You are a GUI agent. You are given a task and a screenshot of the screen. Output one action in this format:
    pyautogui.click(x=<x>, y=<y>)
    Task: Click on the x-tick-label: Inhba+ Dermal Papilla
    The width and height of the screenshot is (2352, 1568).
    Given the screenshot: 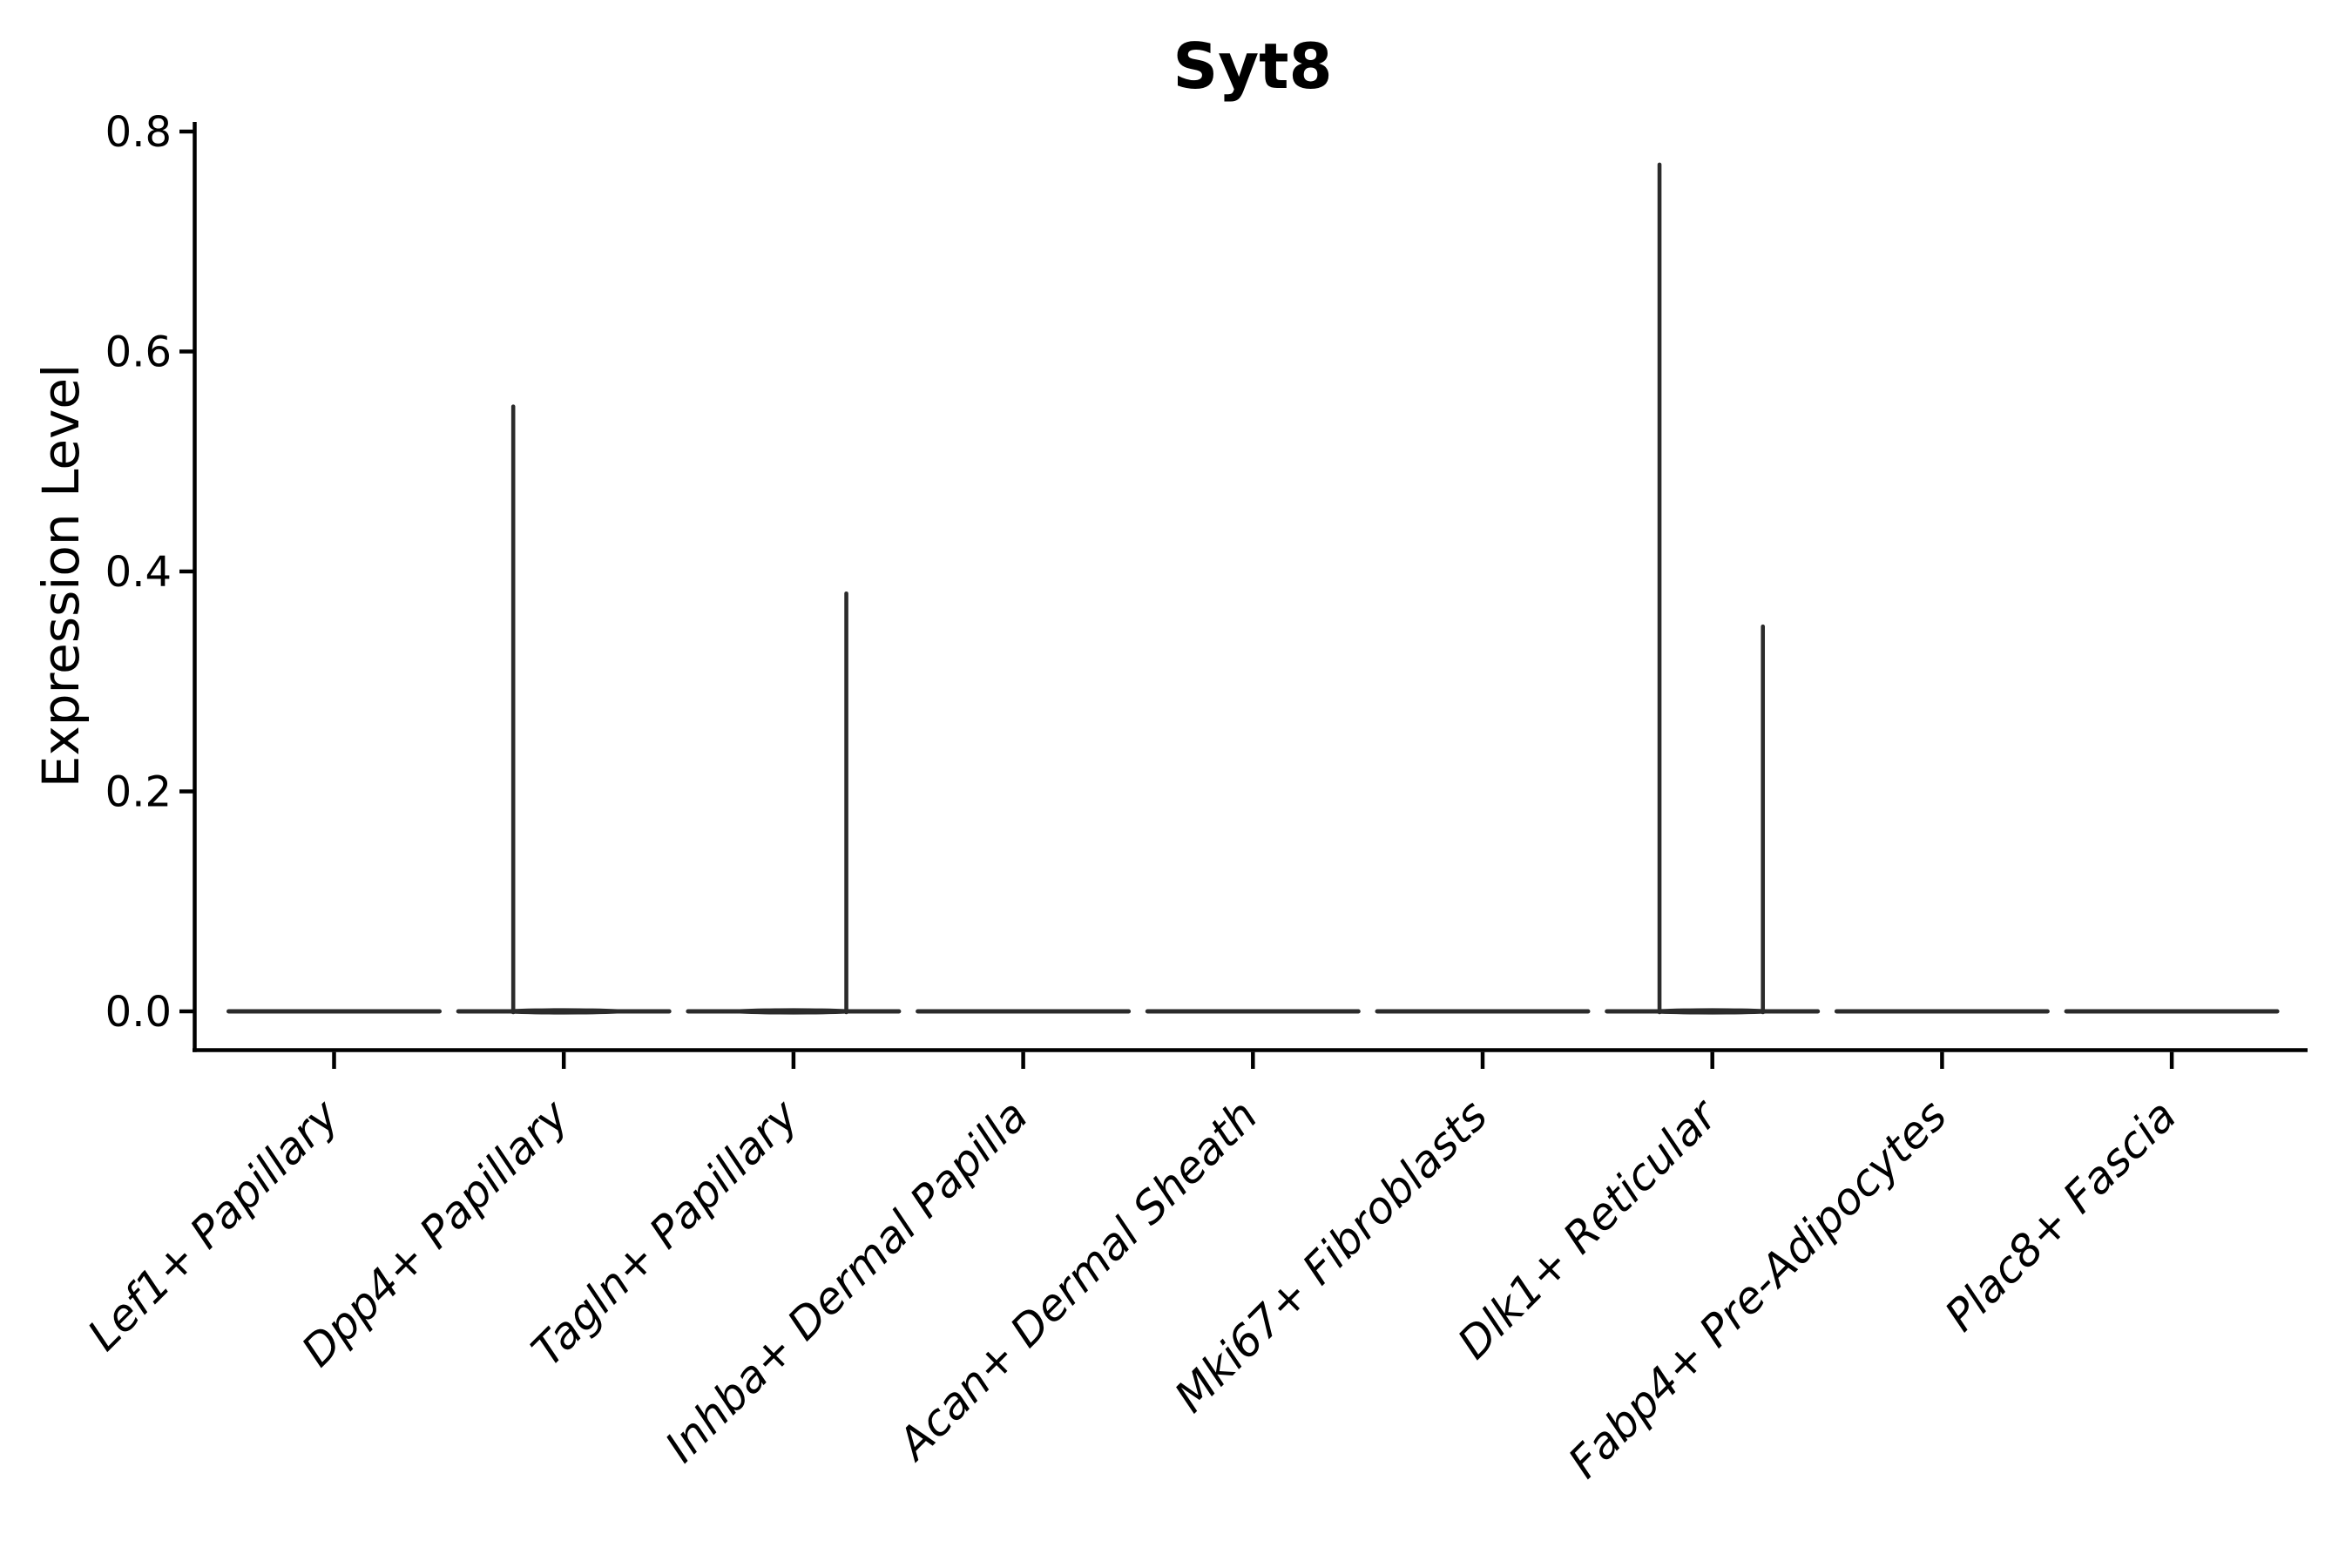 What is the action you would take?
    pyautogui.click(x=846, y=1280)
    